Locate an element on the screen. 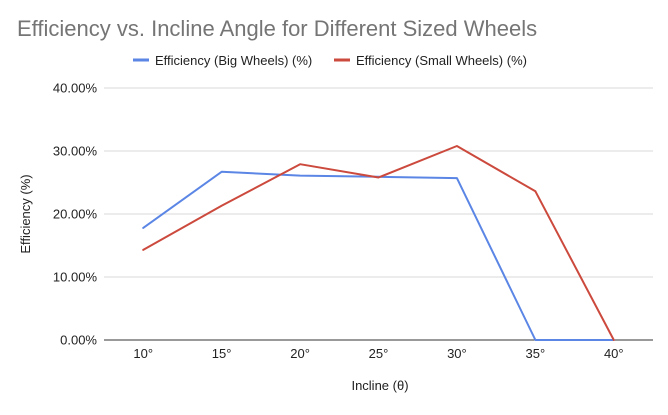  x-tick-label: 15° is located at coordinates (222, 353).